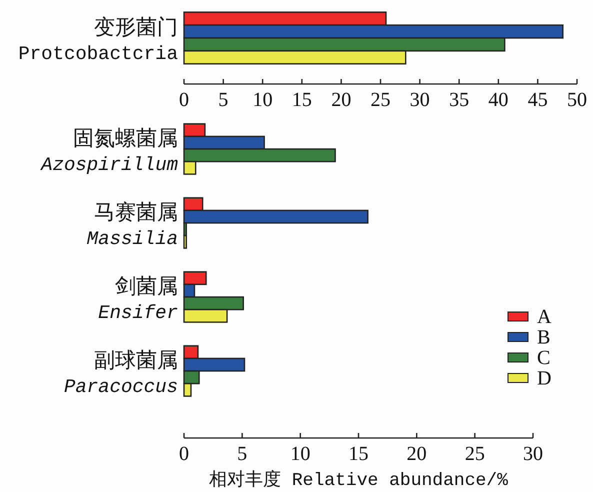  I want to click on y-tick-label: 马赛菌属 Massilia, so click(132, 225).